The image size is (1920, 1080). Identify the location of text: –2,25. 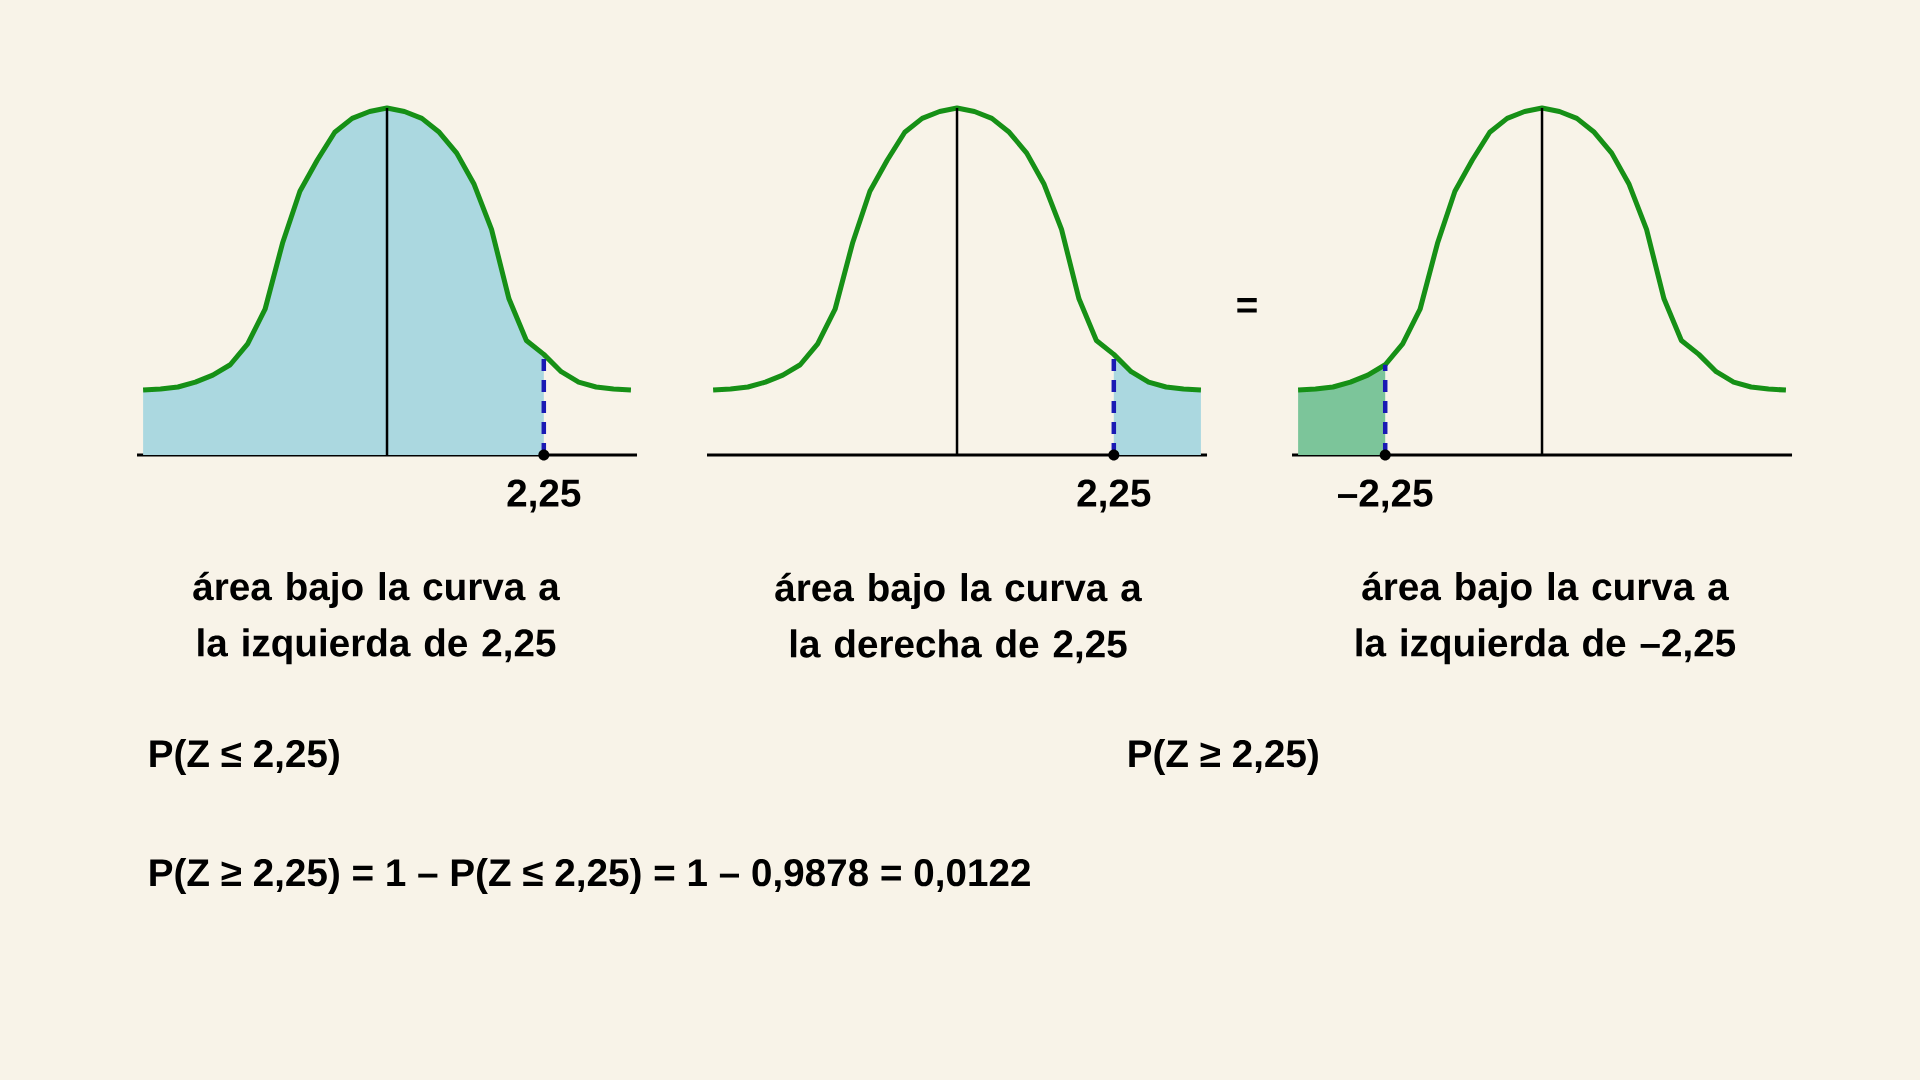
(1385, 496).